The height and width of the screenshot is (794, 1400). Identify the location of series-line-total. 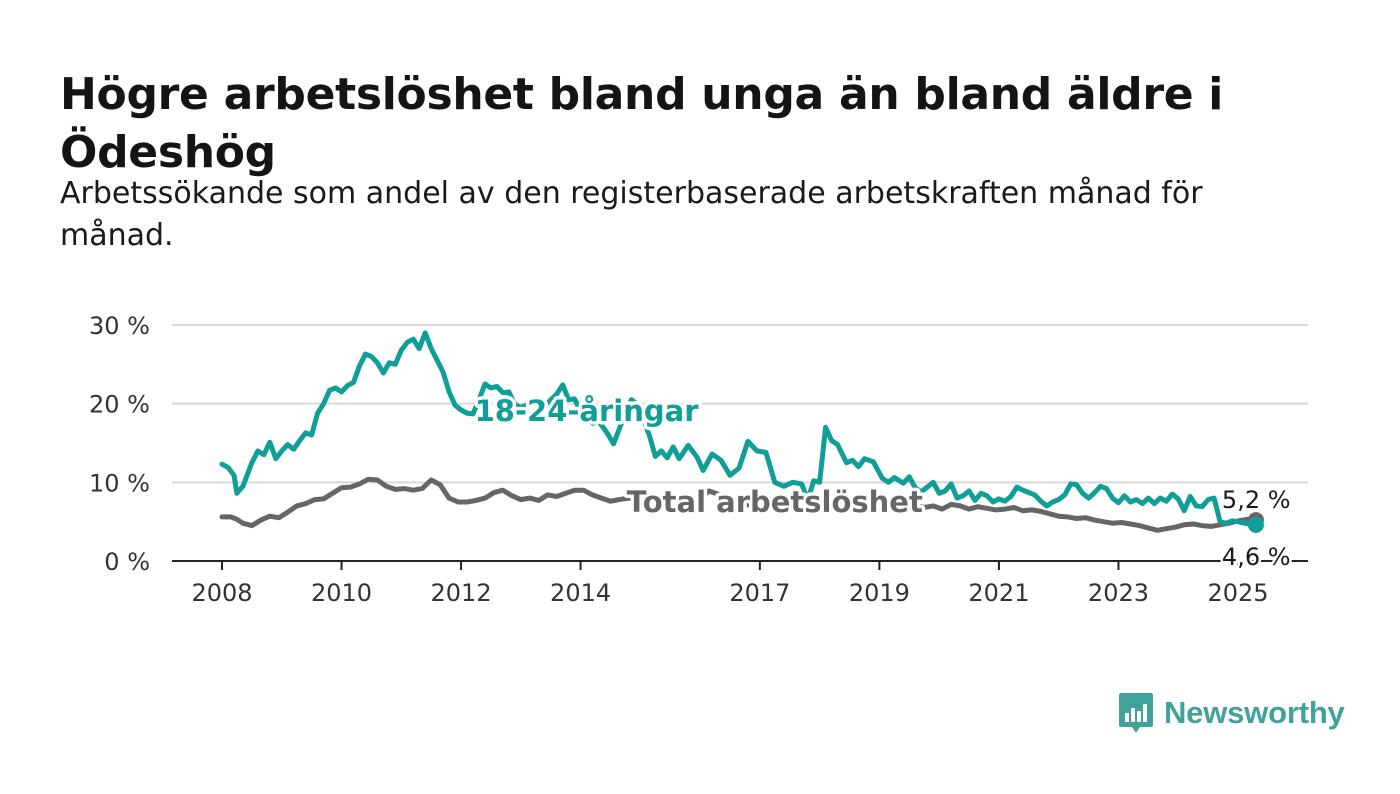
(739, 504).